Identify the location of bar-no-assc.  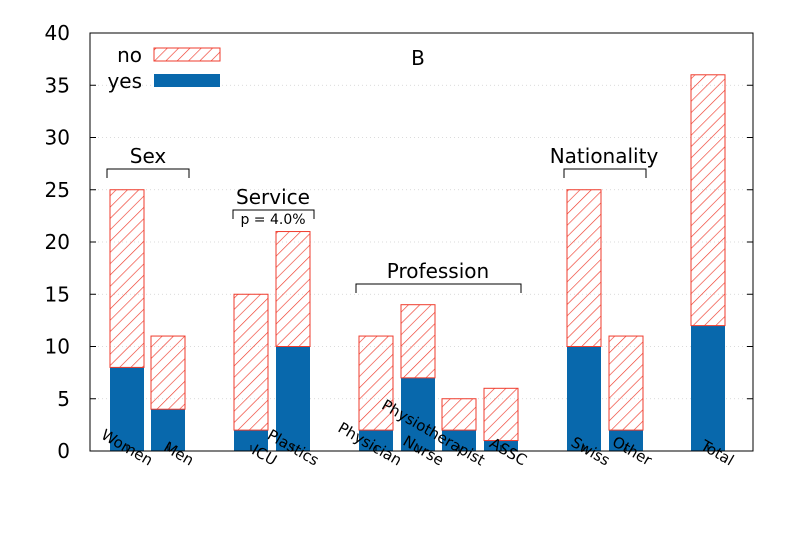
(501, 414).